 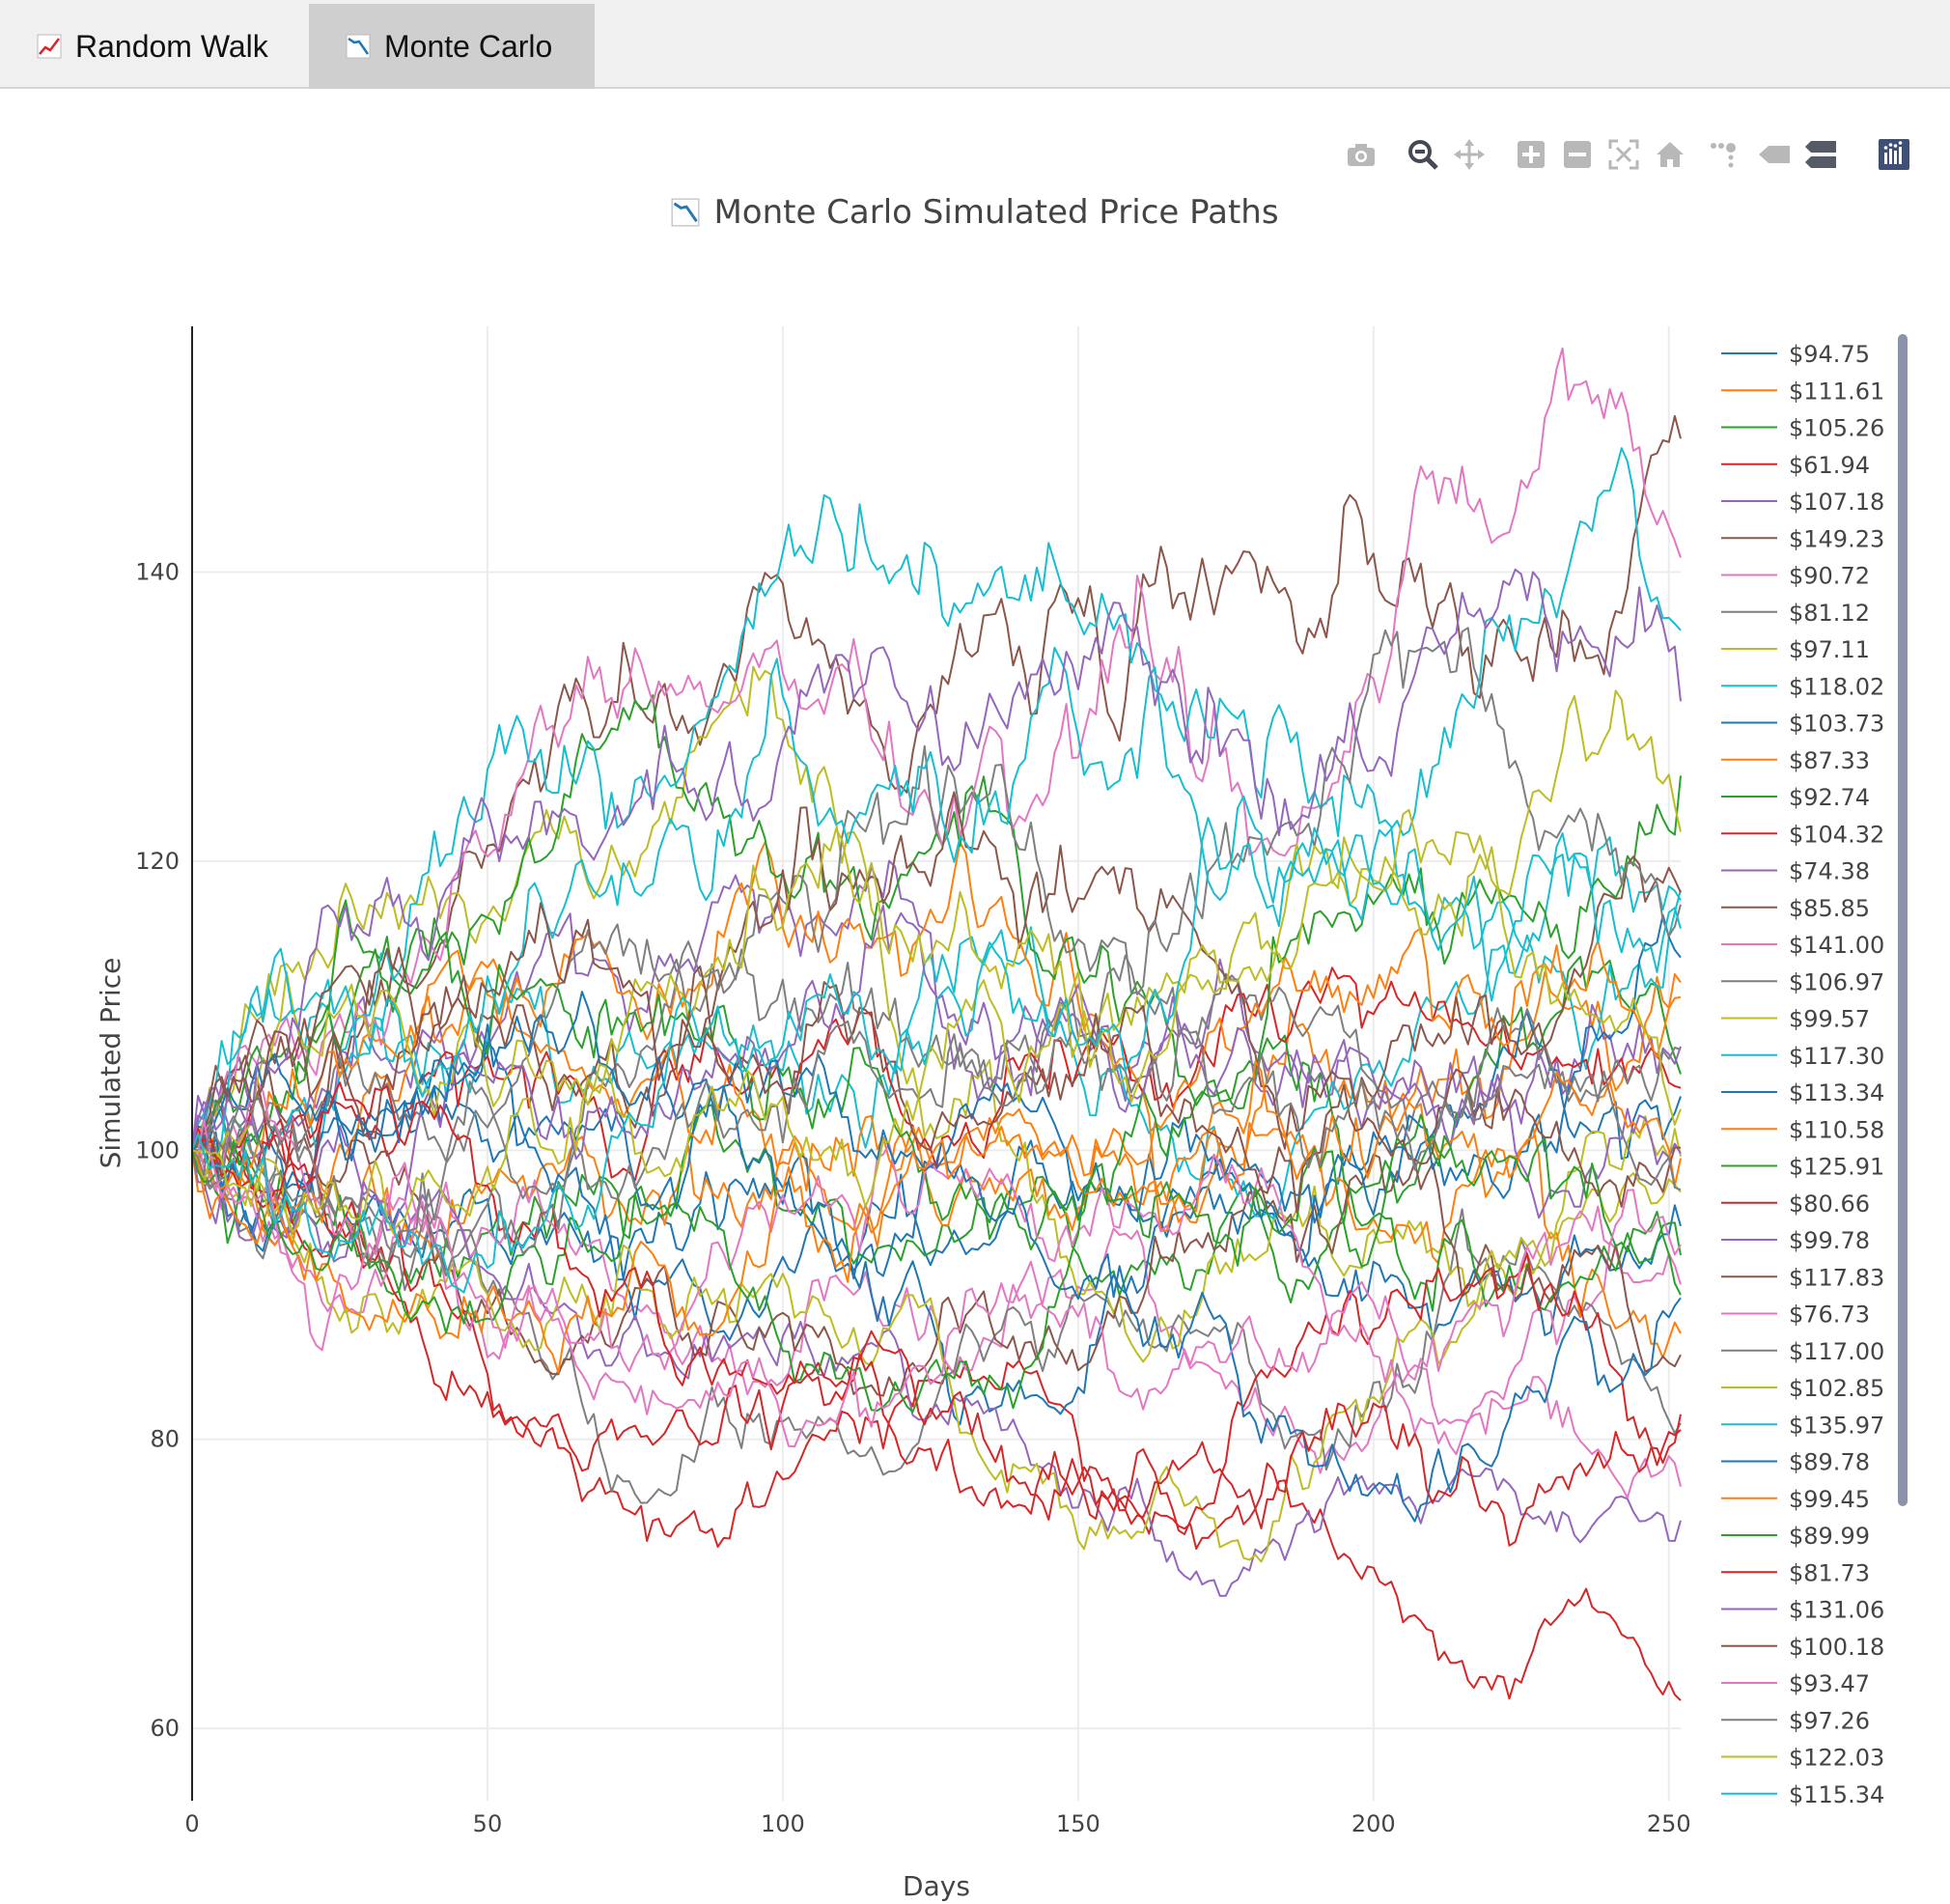 I want to click on legend-item: $61.94, so click(x=1796, y=466).